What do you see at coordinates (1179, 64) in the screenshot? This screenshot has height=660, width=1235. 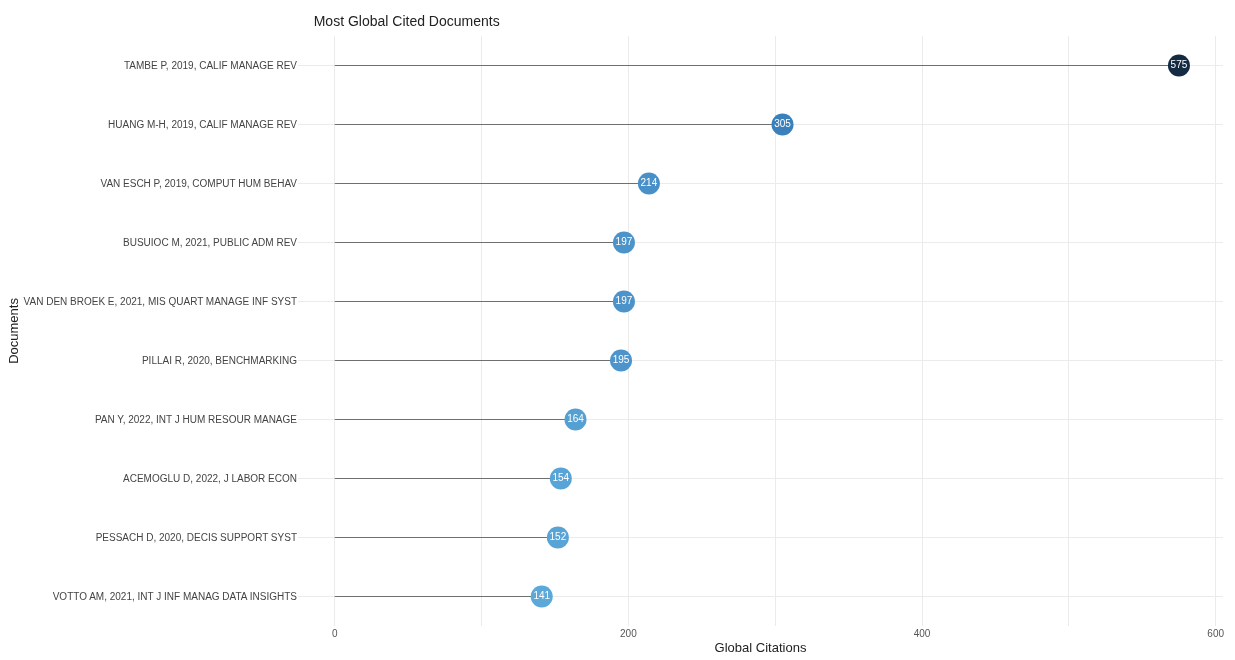 I see `data-label: 575` at bounding box center [1179, 64].